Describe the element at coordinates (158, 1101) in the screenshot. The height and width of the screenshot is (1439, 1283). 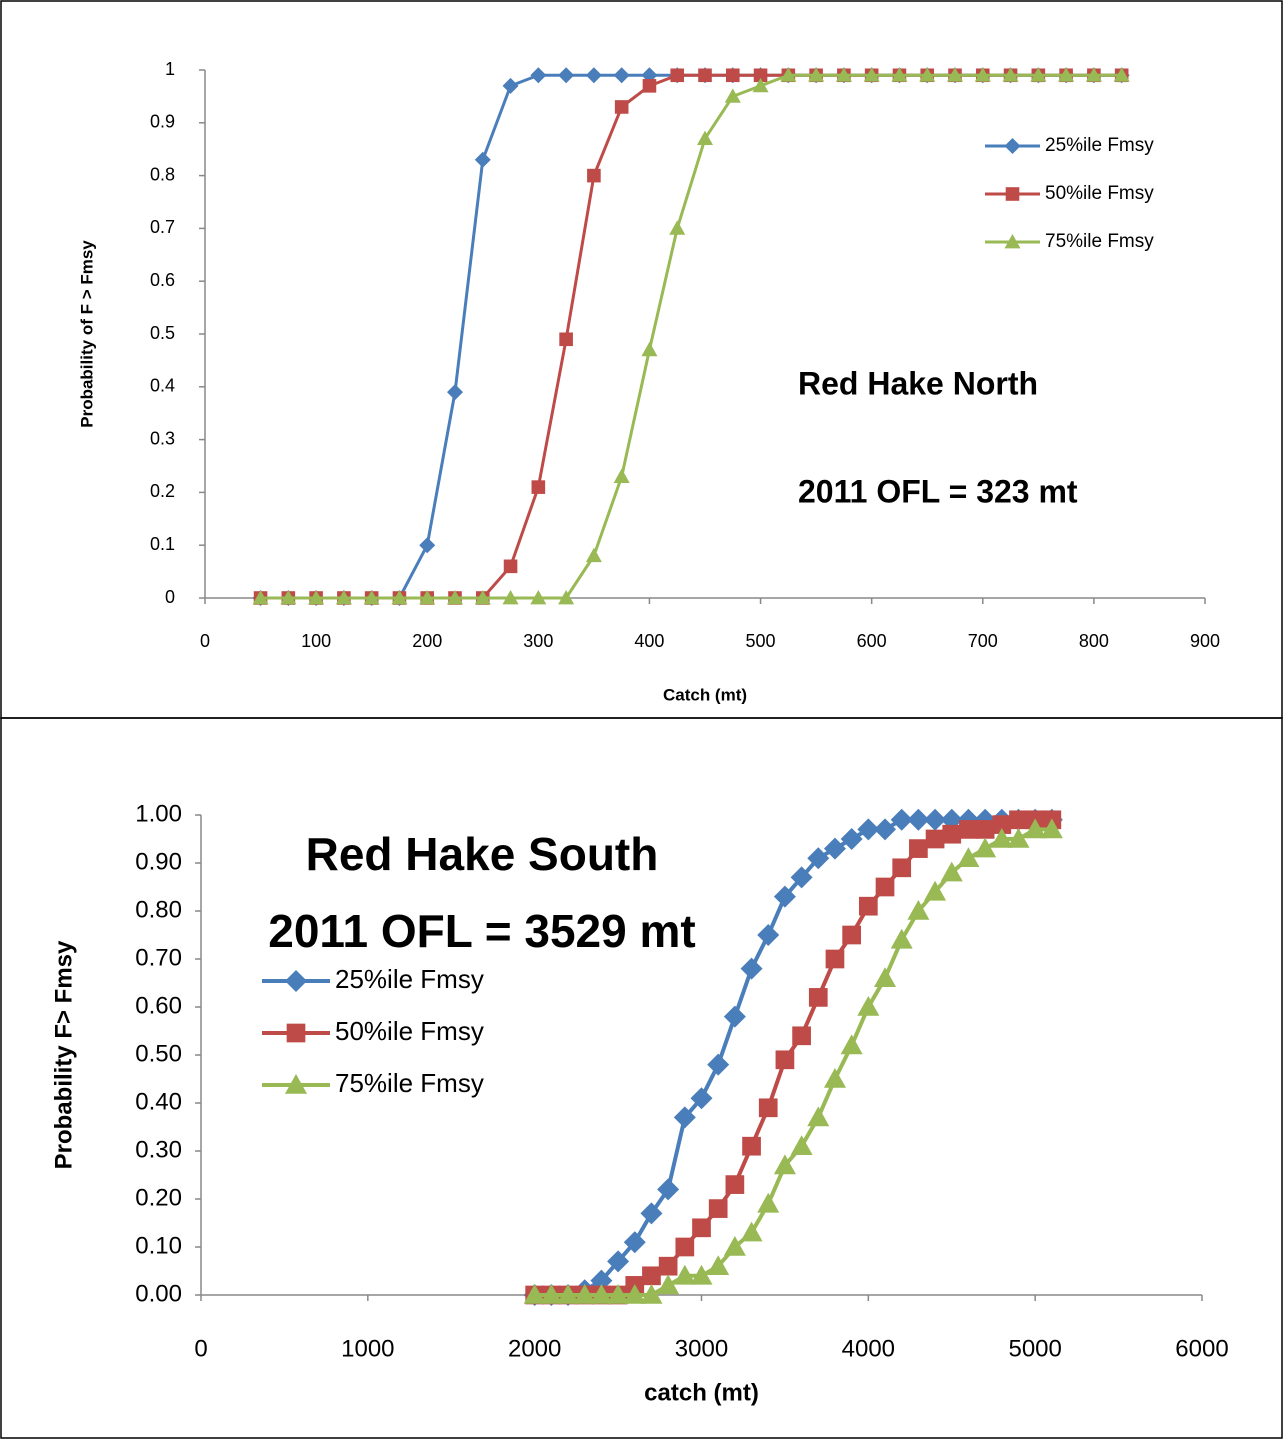
I see `y-tick-label: 0.40` at that location.